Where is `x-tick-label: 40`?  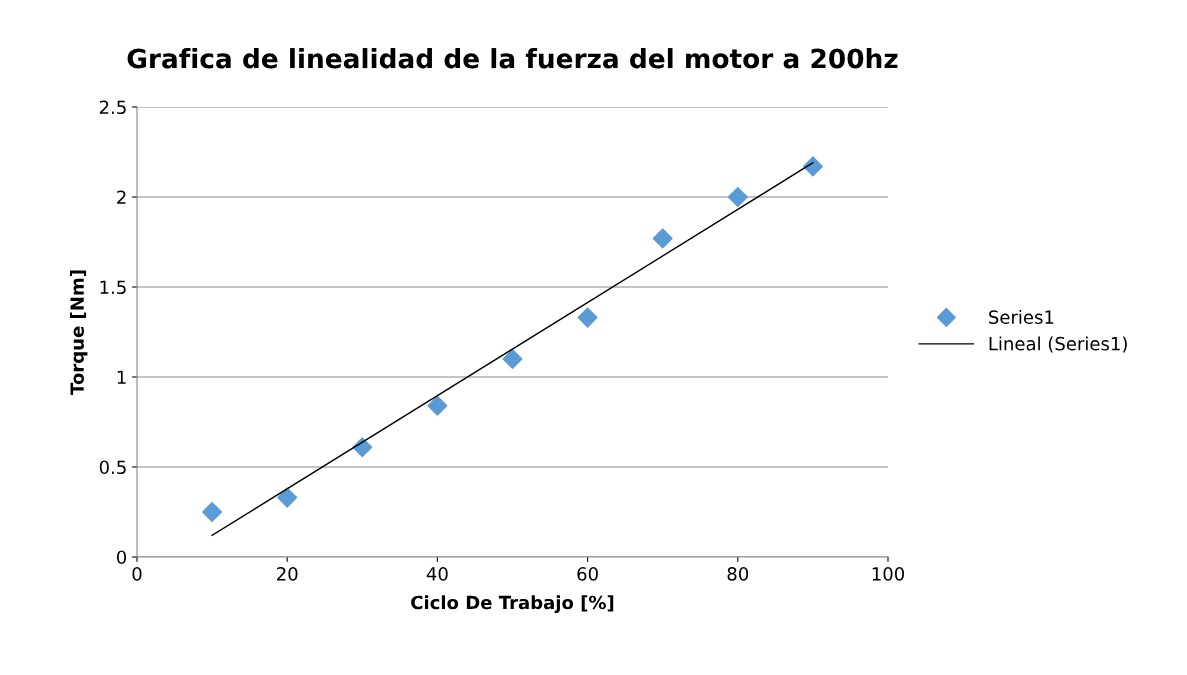 x-tick-label: 40 is located at coordinates (437, 574).